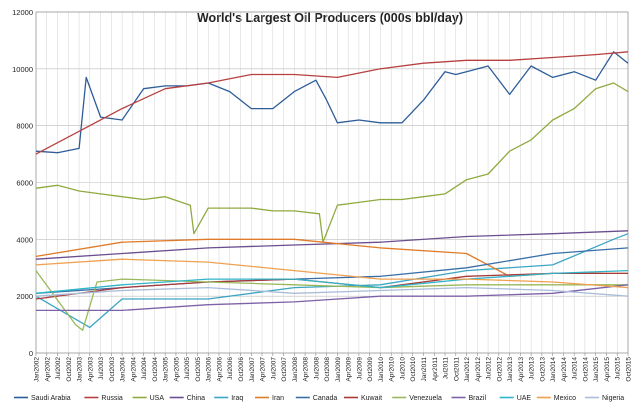  Describe the element at coordinates (24, 239) in the screenshot. I see `y-tick-label: 4000` at that location.